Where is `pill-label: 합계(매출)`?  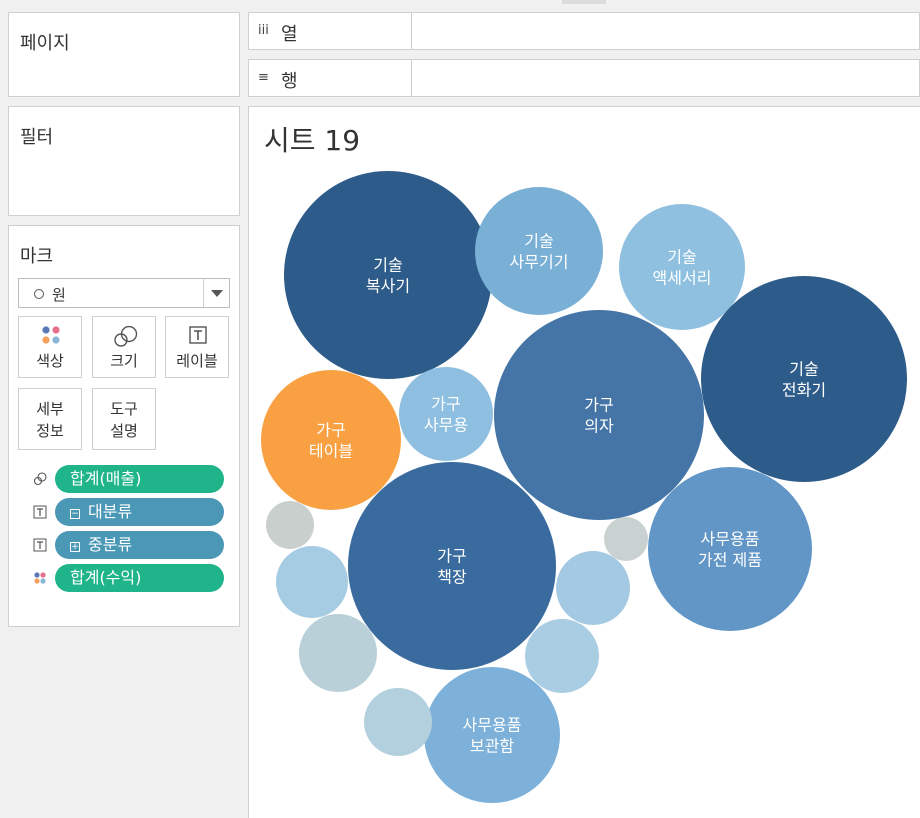 pill-label: 합계(매출) is located at coordinates (106, 478).